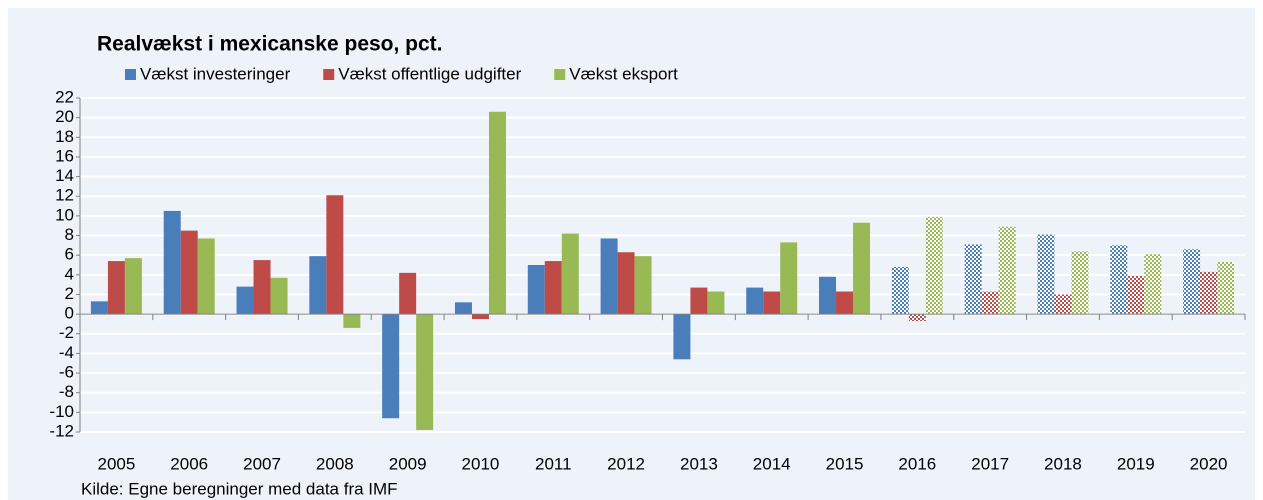  I want to click on x-tick-label: 2020, so click(1209, 463).